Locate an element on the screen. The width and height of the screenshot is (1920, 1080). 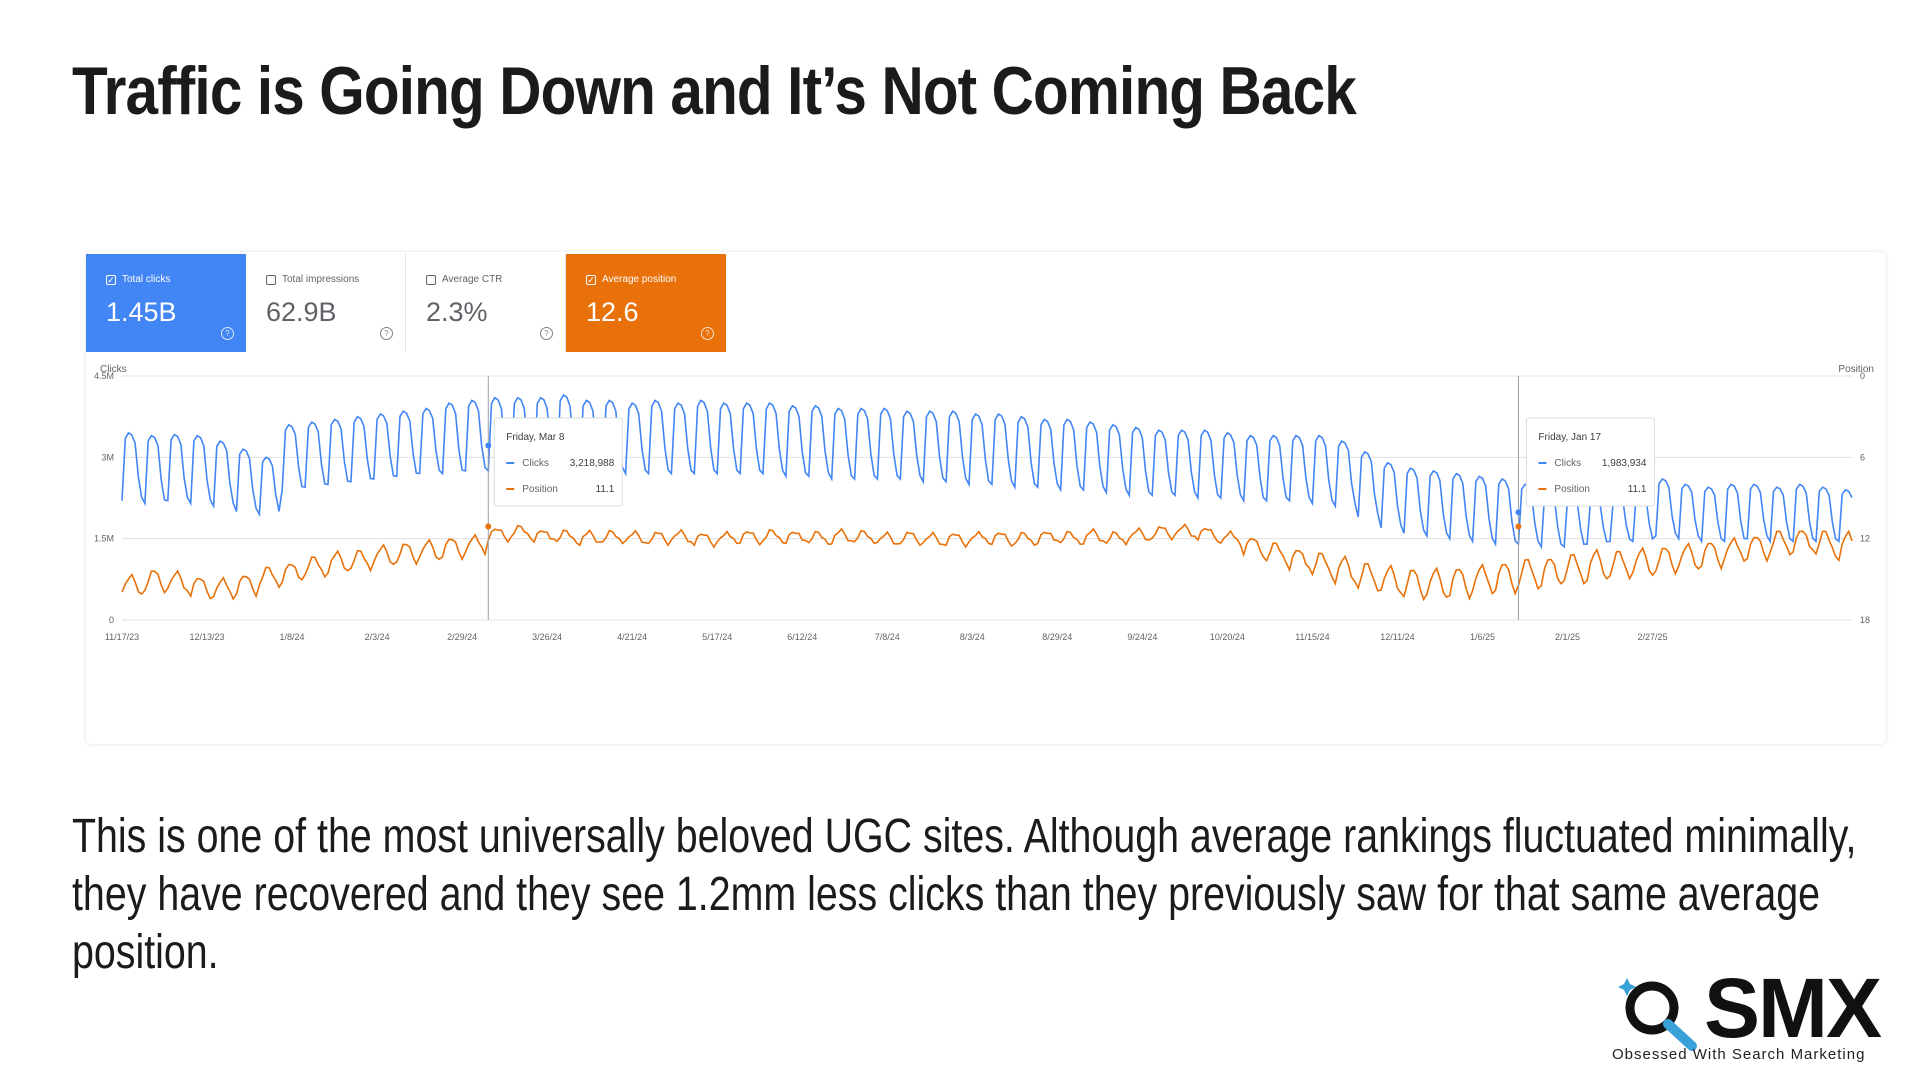
x-axis-tick-label: 5/17/24 is located at coordinates (717, 637).